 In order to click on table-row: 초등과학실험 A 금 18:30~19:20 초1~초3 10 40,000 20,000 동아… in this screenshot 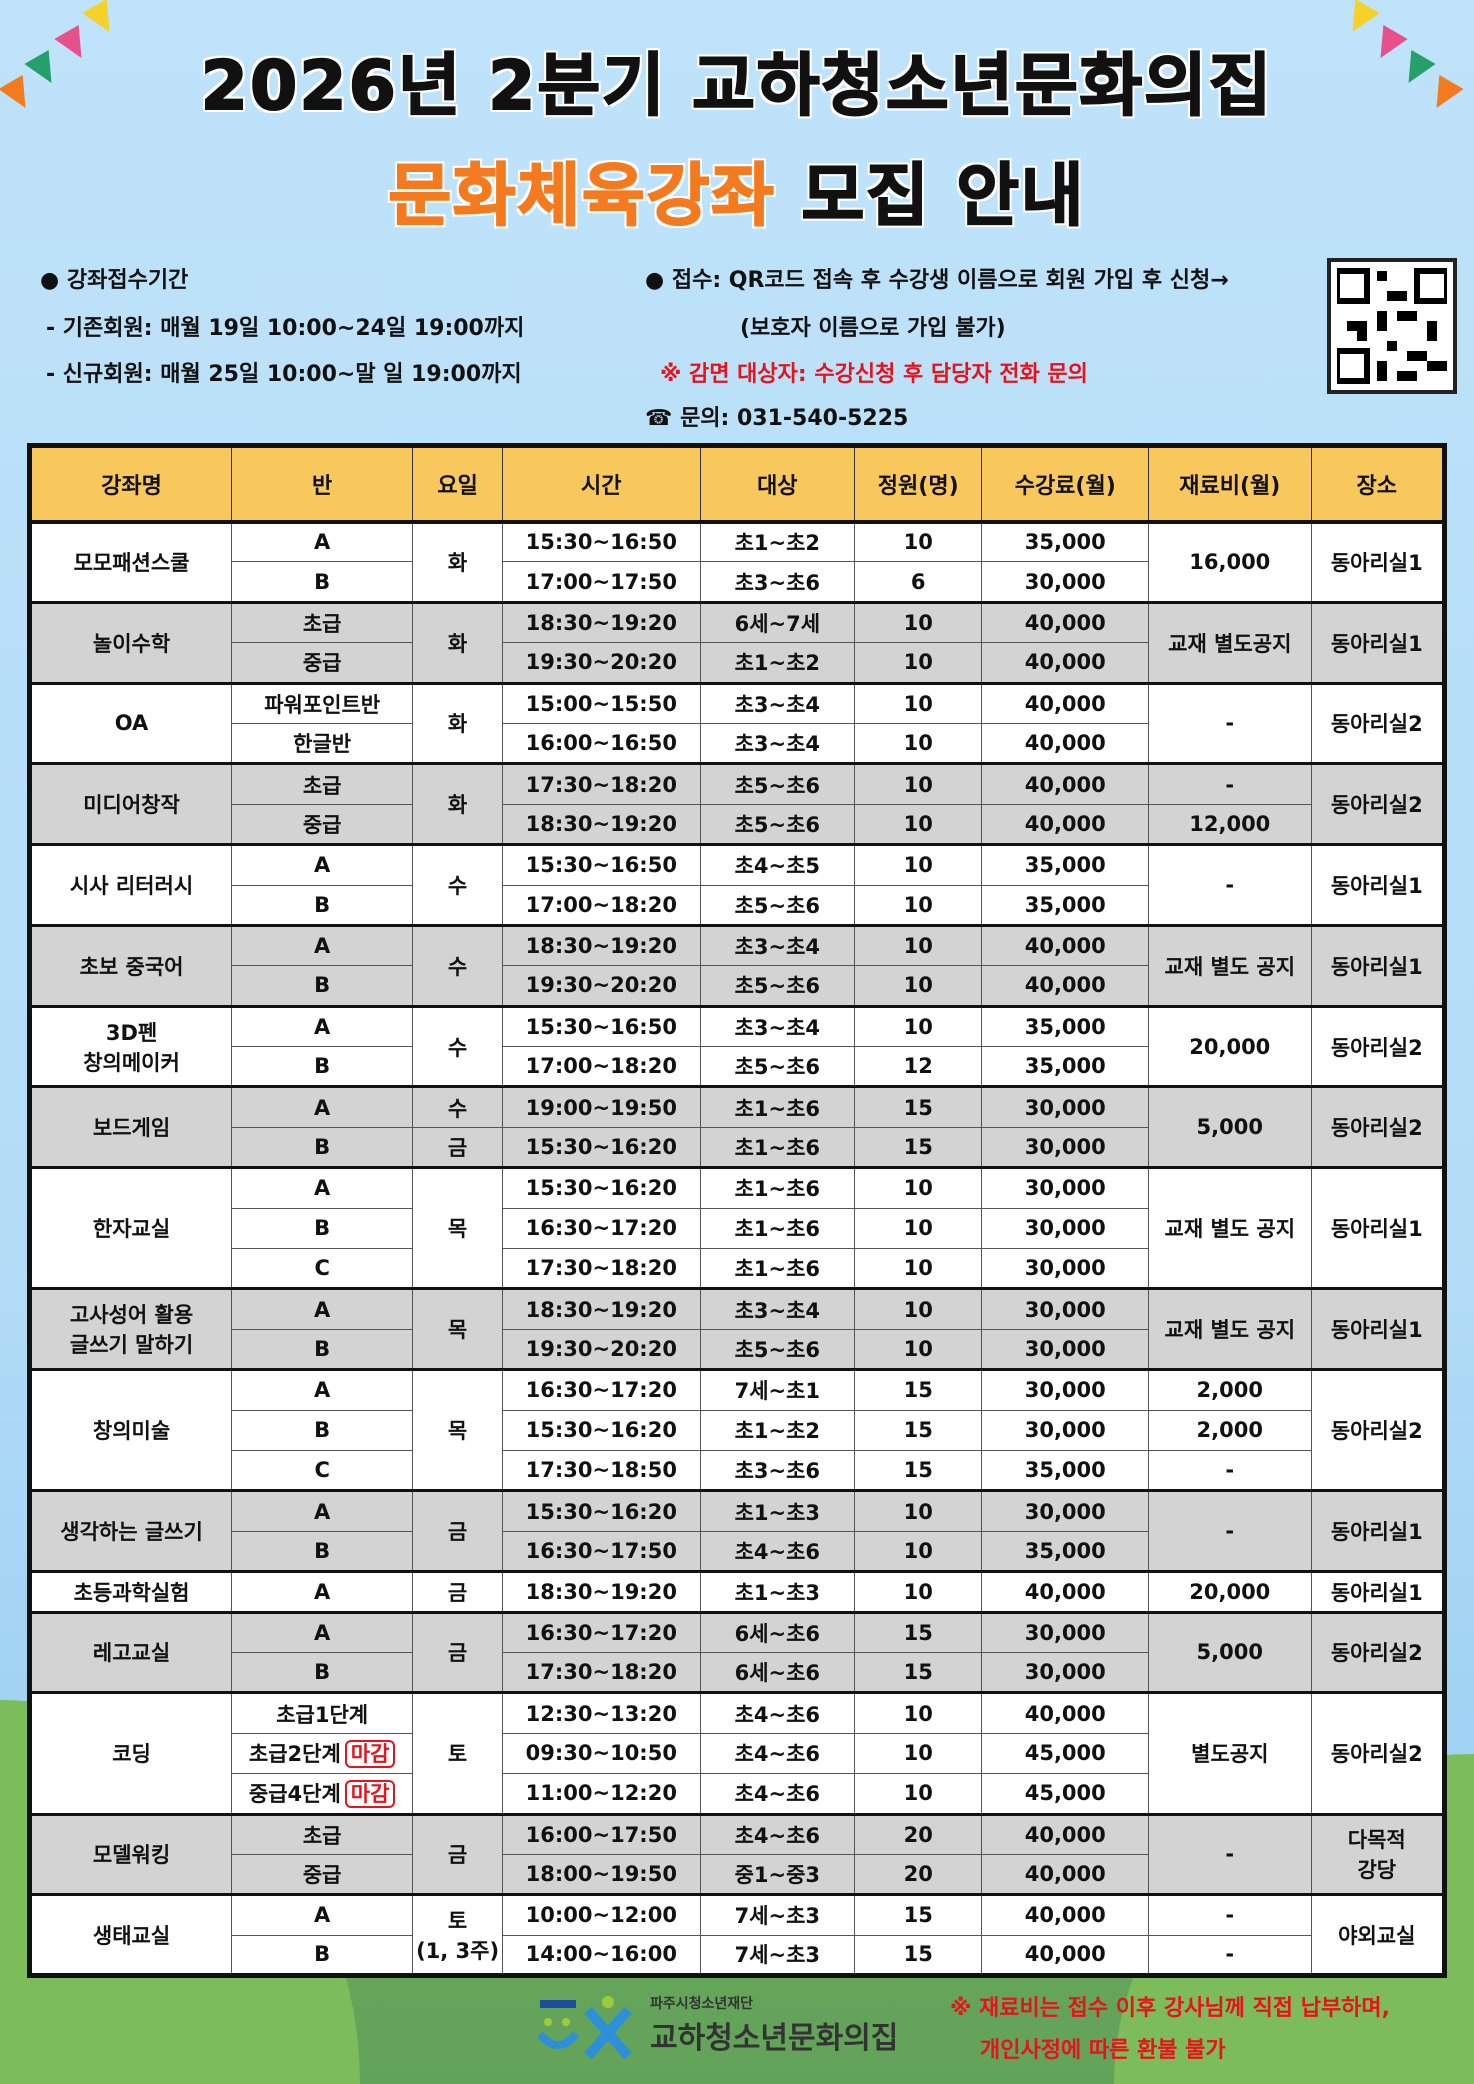, I will do `click(737, 1591)`.